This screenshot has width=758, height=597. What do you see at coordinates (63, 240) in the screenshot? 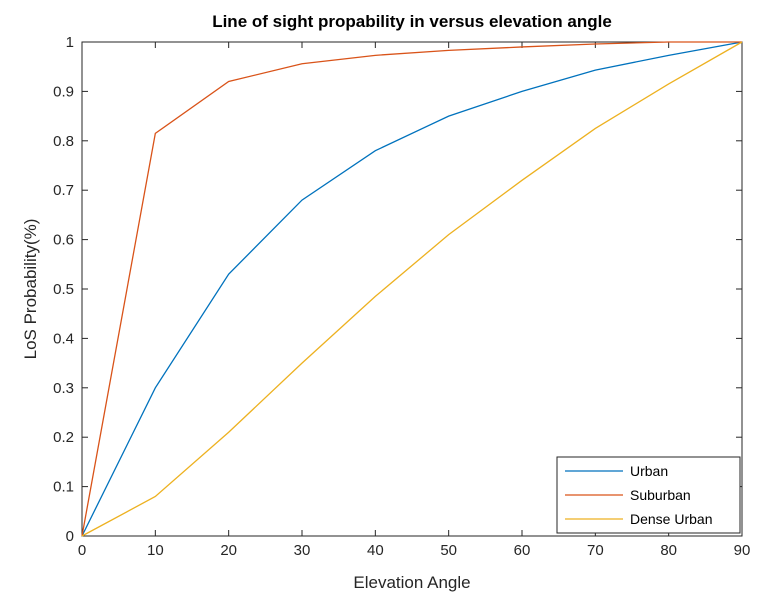
I see `y-tick-label: 0.6` at bounding box center [63, 240].